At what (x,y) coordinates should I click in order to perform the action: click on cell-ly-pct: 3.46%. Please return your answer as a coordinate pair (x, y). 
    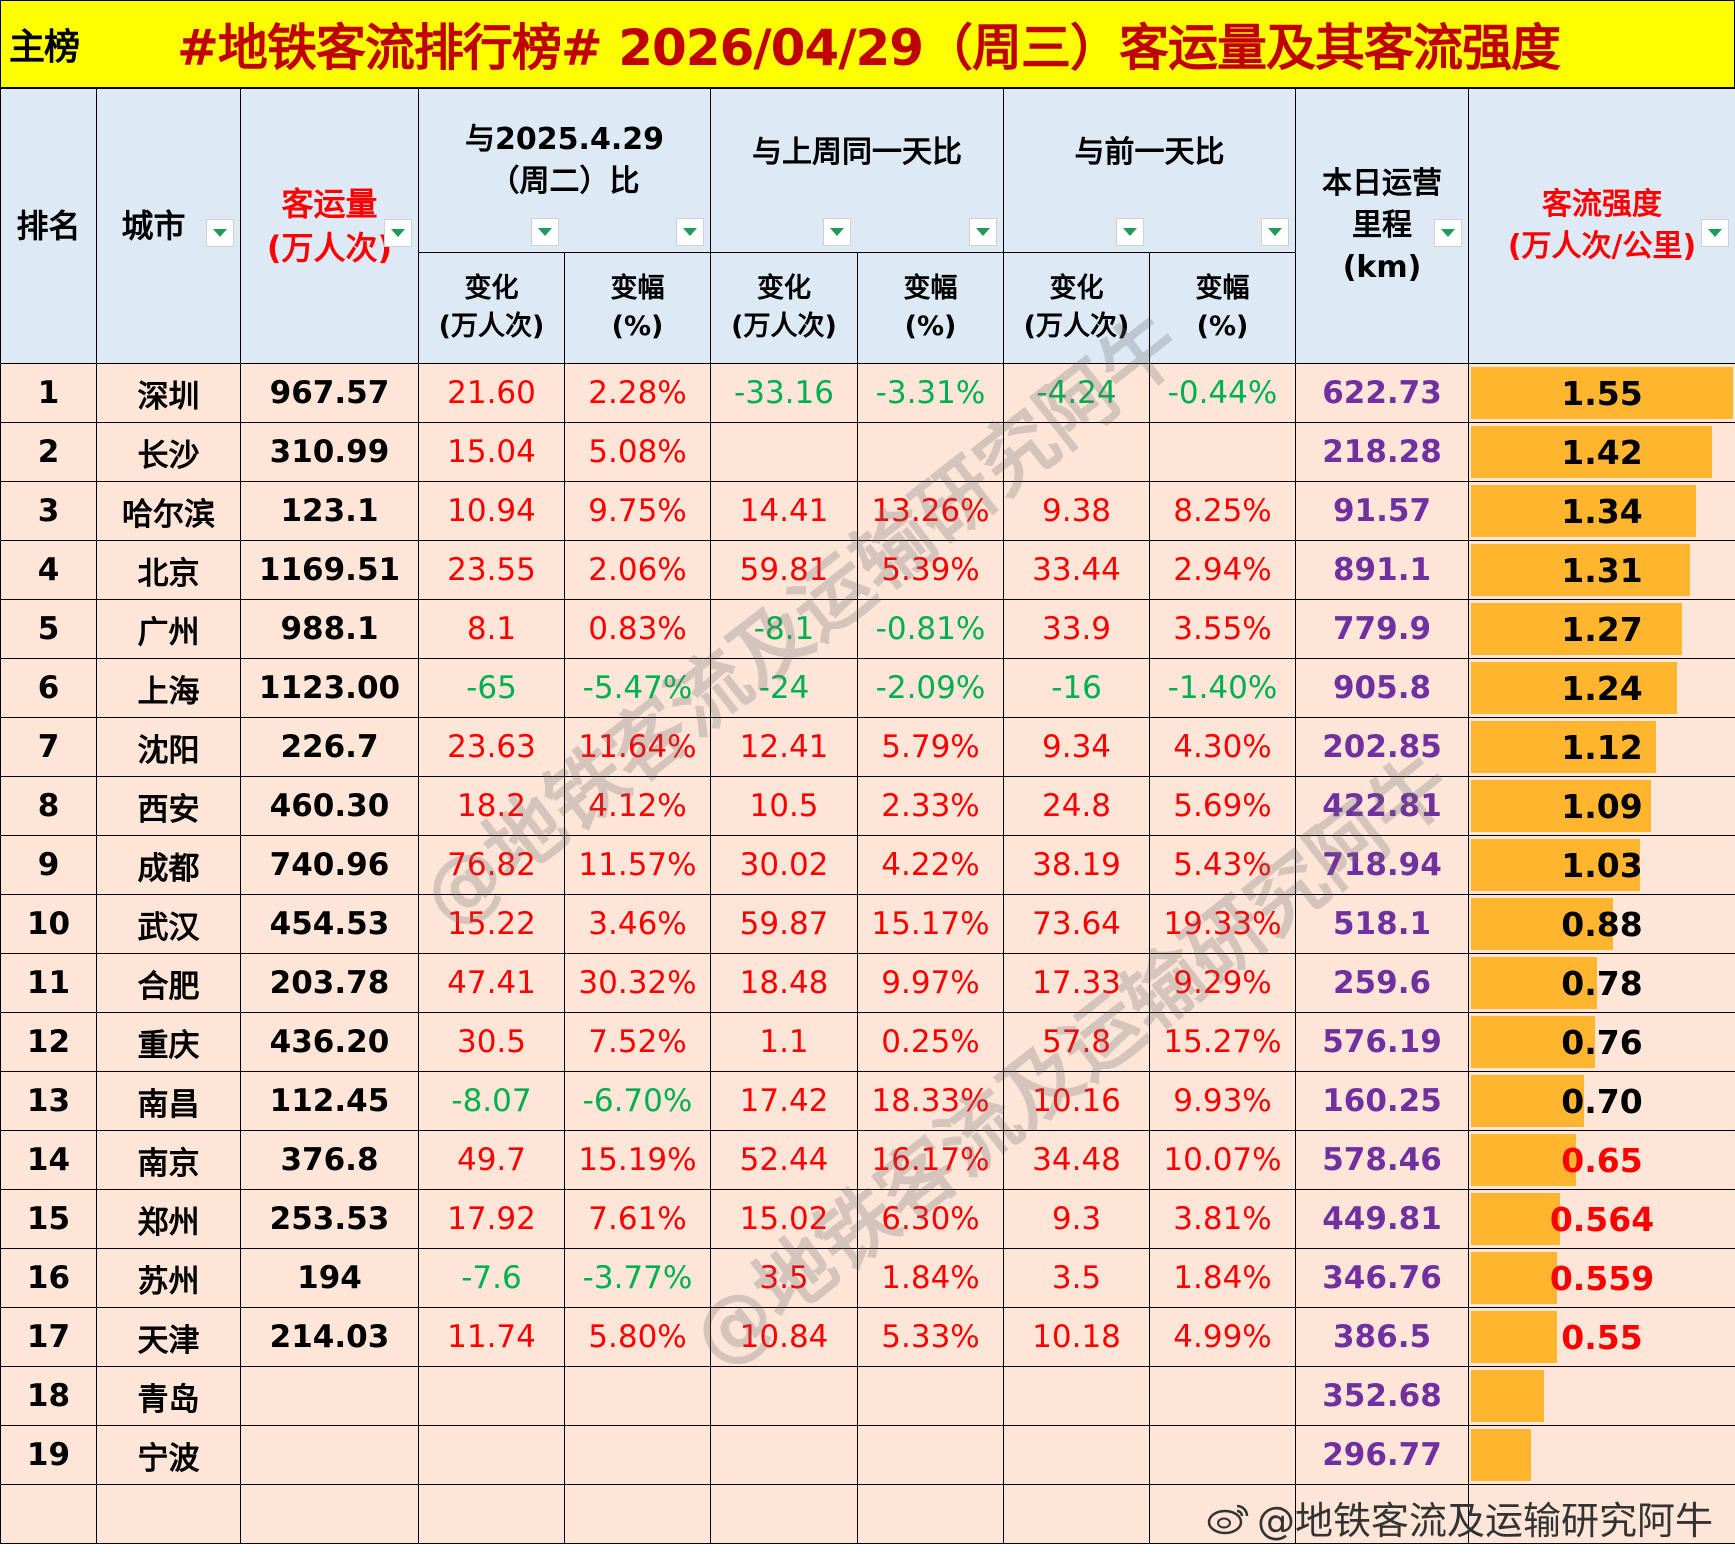
    Looking at the image, I should click on (637, 924).